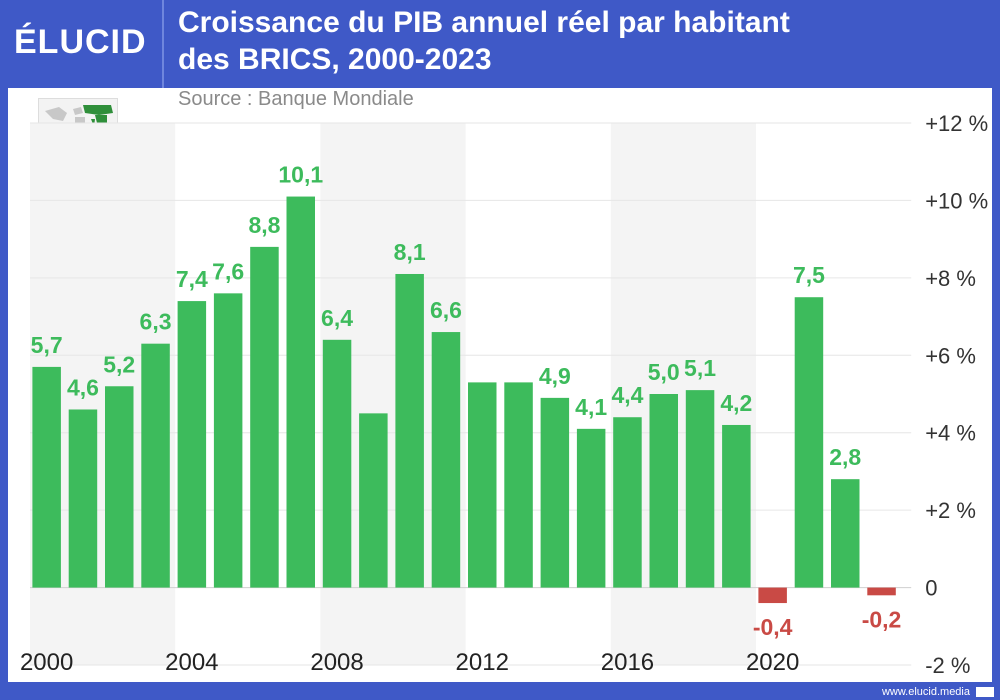 The width and height of the screenshot is (1000, 700). What do you see at coordinates (80, 42) in the screenshot?
I see `elucid-logo: ÉLUCID` at bounding box center [80, 42].